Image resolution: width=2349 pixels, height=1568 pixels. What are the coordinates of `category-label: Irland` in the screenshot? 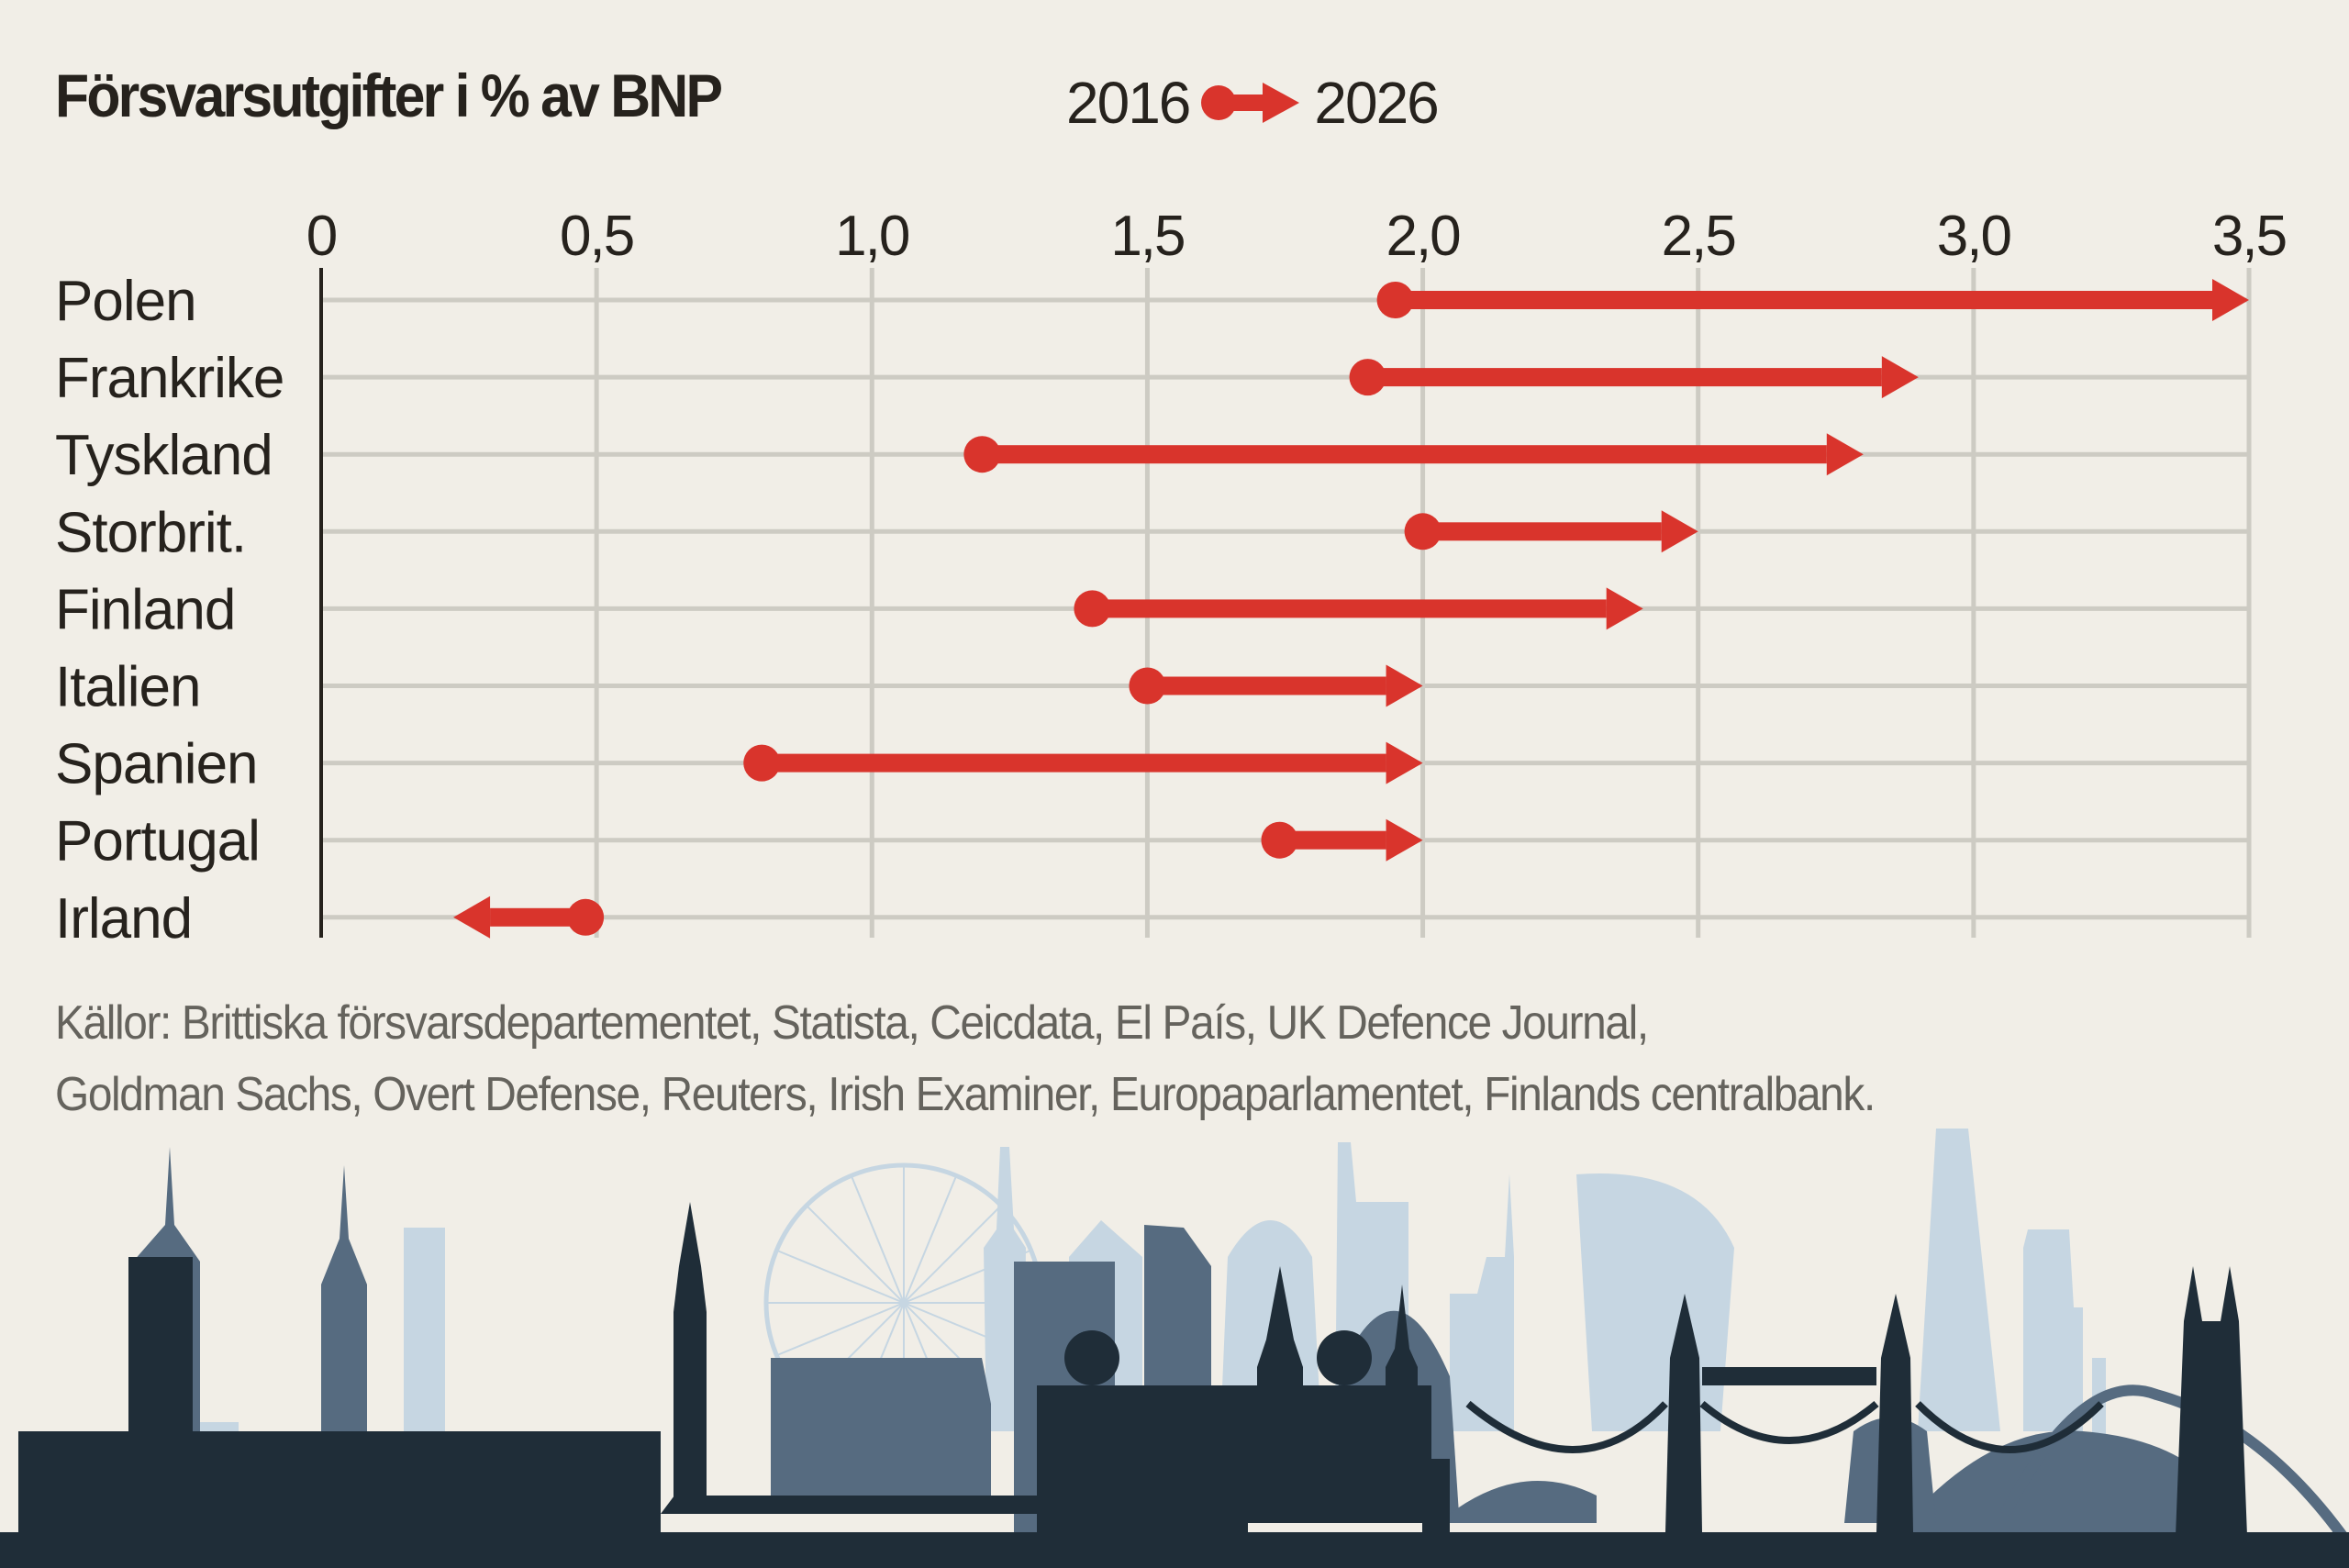 It's located at (123, 919).